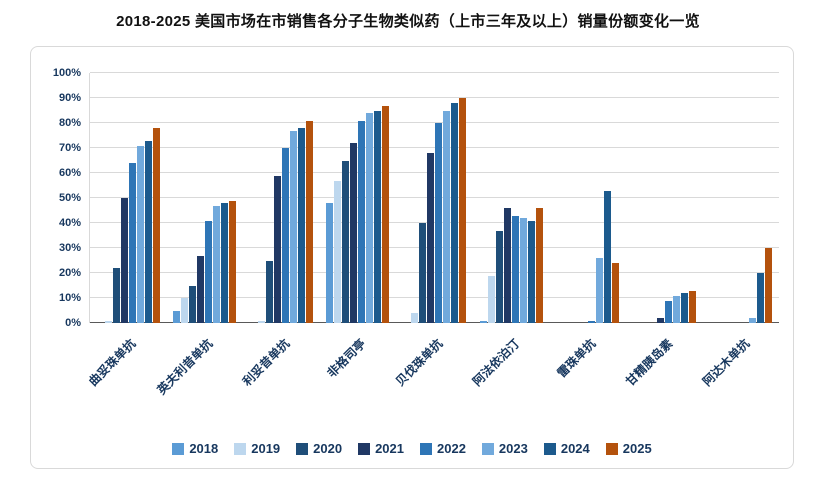  I want to click on legend-label-2021: 2021, so click(389, 448).